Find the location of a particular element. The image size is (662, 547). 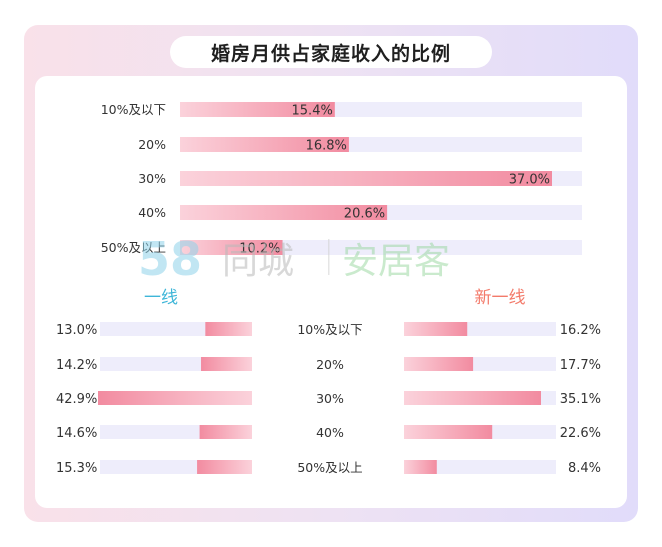

top-value-label: 20.6% is located at coordinates (364, 214).